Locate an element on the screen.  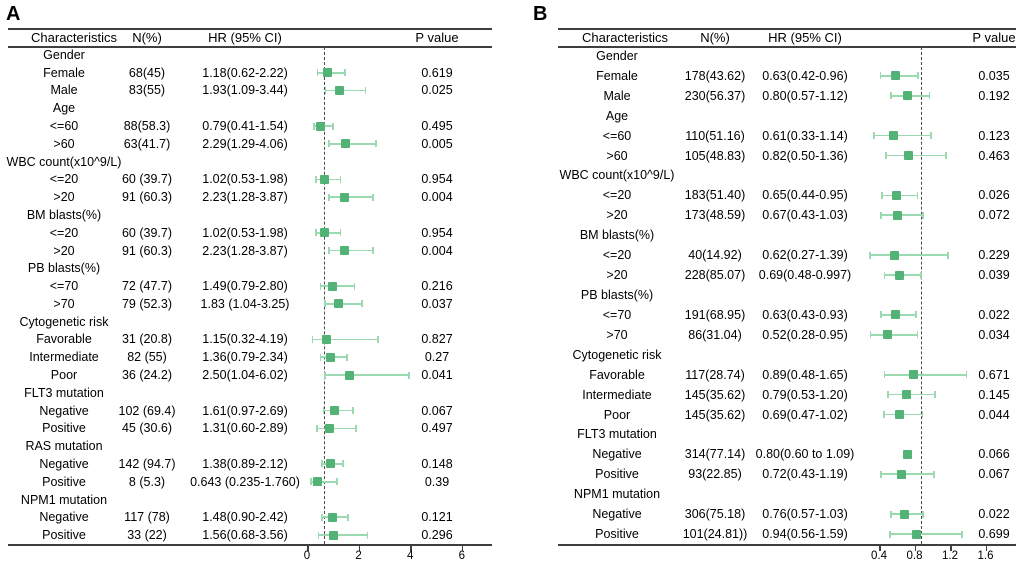
p-value: 0.495 is located at coordinates (437, 126).